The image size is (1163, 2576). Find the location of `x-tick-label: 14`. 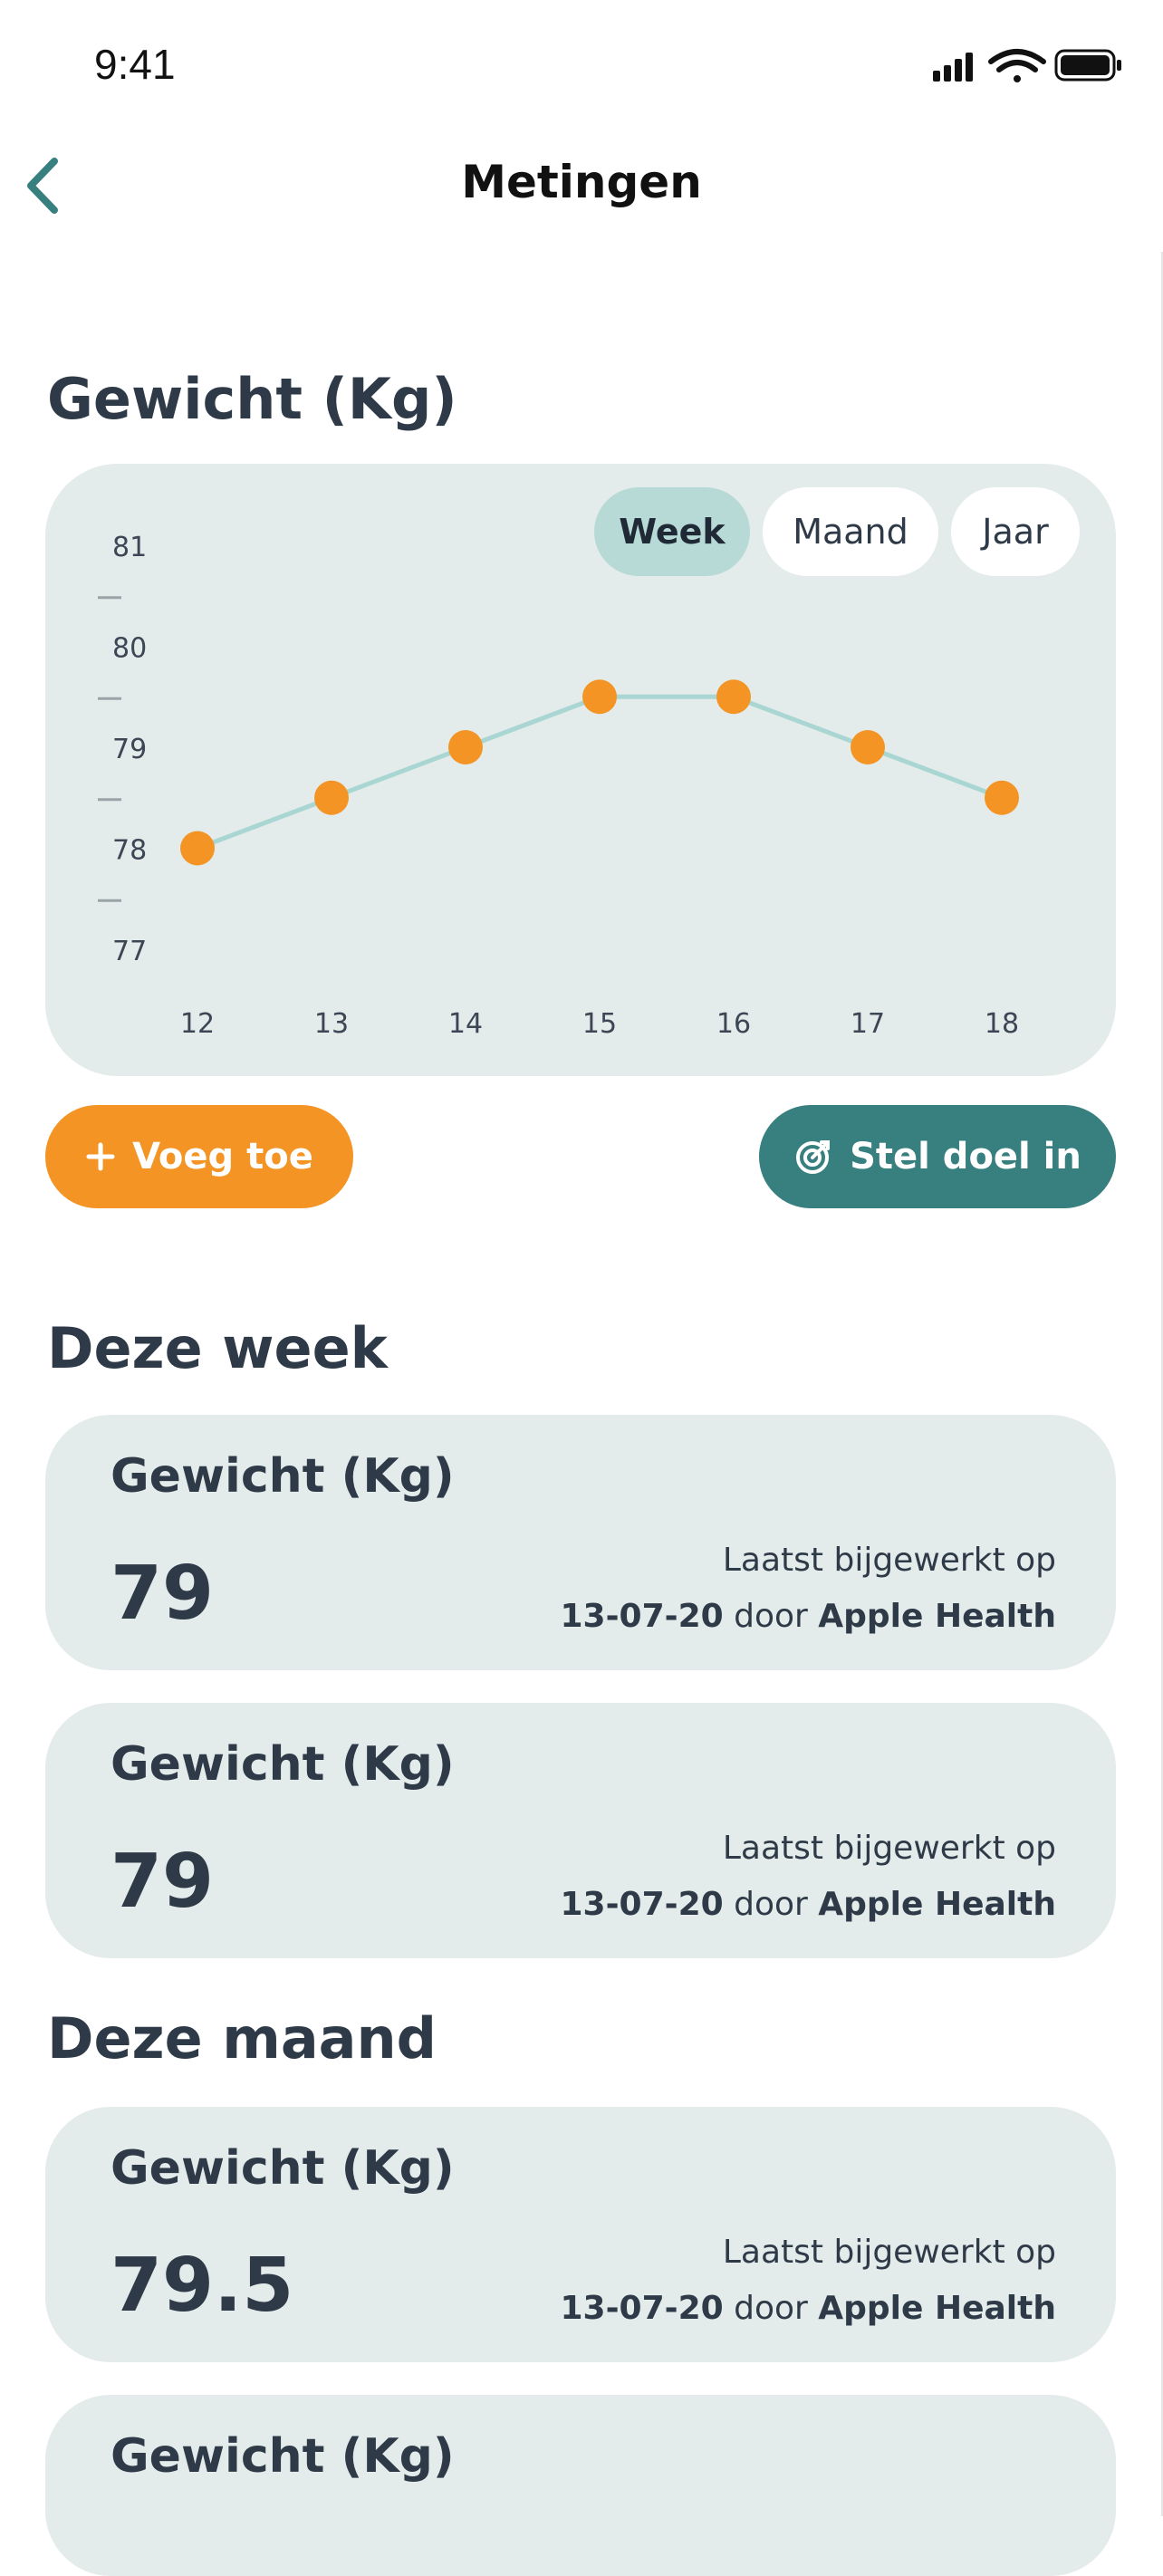

x-tick-label: 14 is located at coordinates (465, 1024).